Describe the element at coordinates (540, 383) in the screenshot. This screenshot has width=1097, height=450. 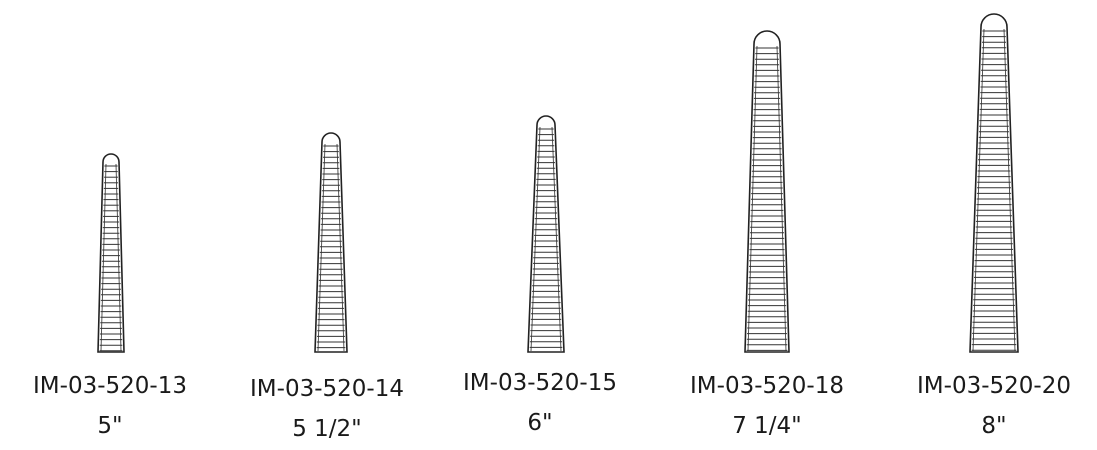
I see `catalog-code: IM-03-520-15` at that location.